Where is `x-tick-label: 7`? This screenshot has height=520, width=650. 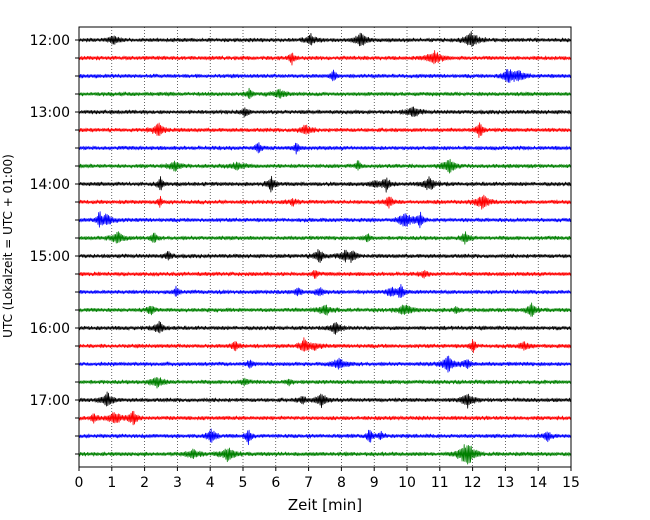 x-tick-label: 7 is located at coordinates (308, 483).